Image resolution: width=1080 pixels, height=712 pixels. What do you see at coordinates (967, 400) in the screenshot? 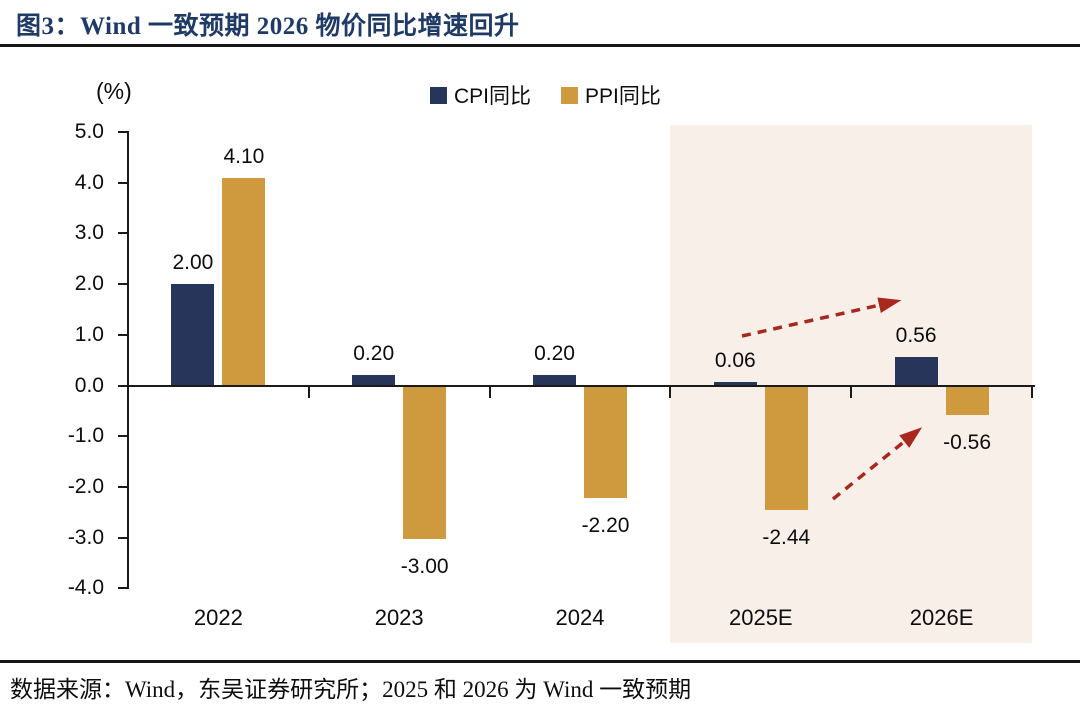
I see `bar-ppi-2026e` at bounding box center [967, 400].